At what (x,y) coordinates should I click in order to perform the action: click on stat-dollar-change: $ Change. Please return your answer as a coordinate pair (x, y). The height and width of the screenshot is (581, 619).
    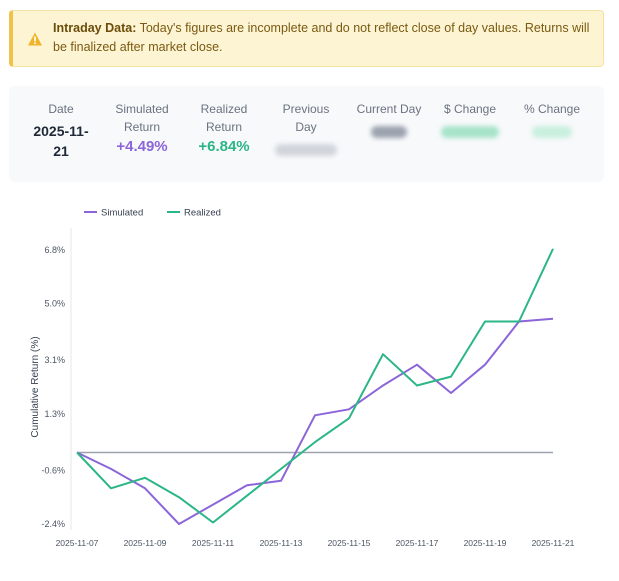
    Looking at the image, I should click on (470, 121).